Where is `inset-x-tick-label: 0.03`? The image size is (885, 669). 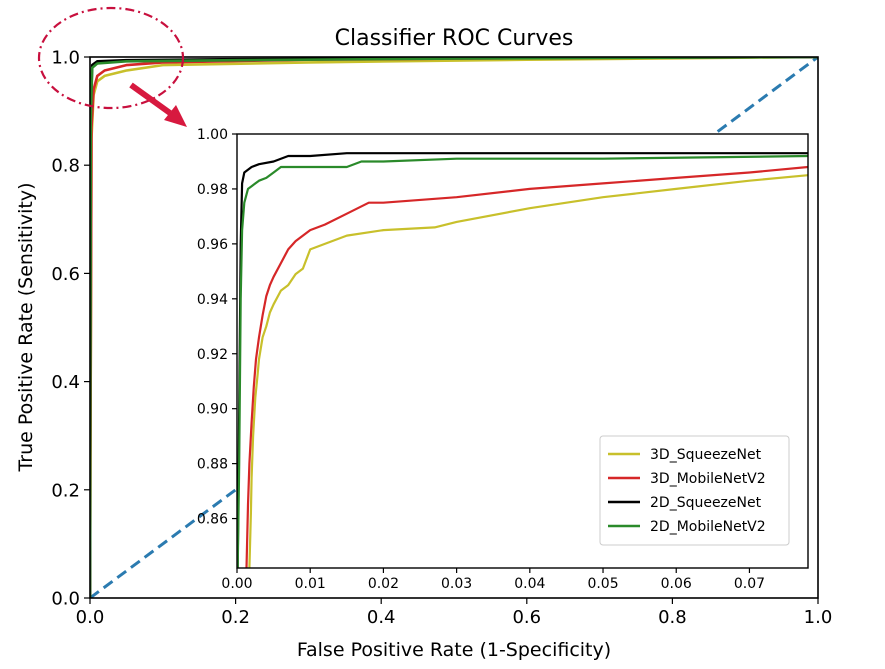
inset-x-tick-label: 0.03 is located at coordinates (456, 584).